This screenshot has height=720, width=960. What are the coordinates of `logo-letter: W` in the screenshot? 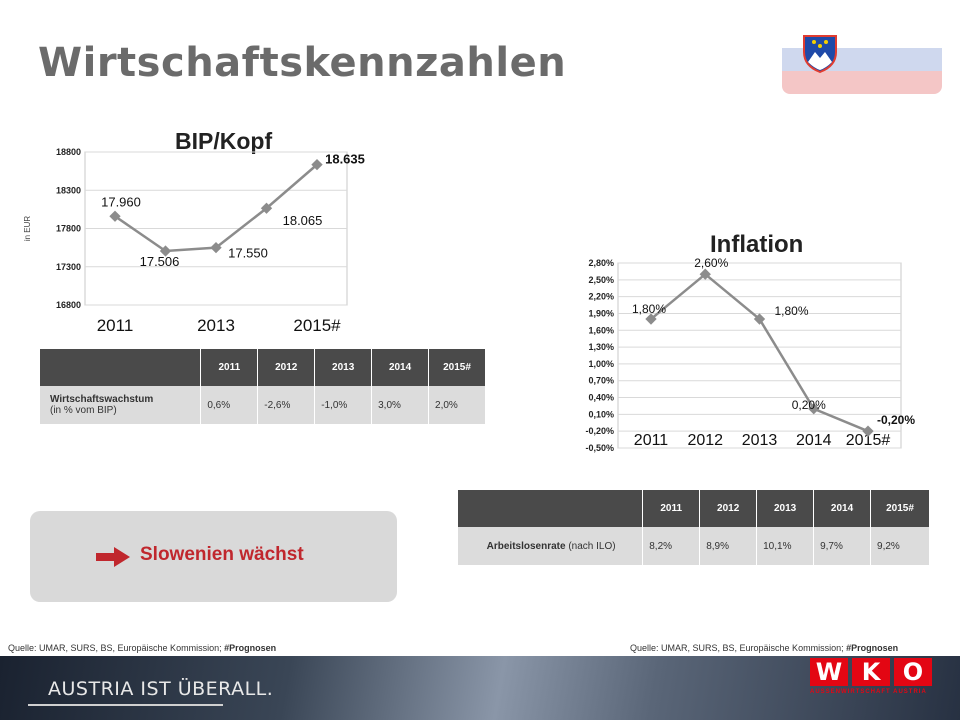 It's located at (829, 672).